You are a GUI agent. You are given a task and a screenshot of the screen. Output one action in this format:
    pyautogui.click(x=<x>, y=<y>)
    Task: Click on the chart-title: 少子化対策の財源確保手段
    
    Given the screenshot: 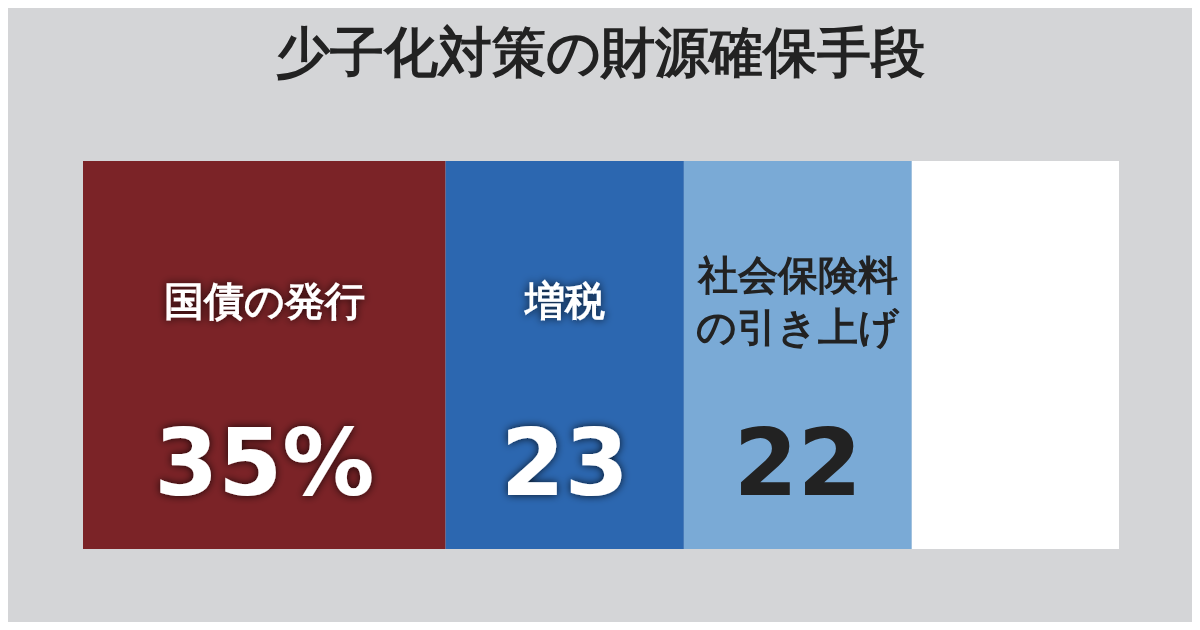 What is the action you would take?
    pyautogui.click(x=600, y=52)
    